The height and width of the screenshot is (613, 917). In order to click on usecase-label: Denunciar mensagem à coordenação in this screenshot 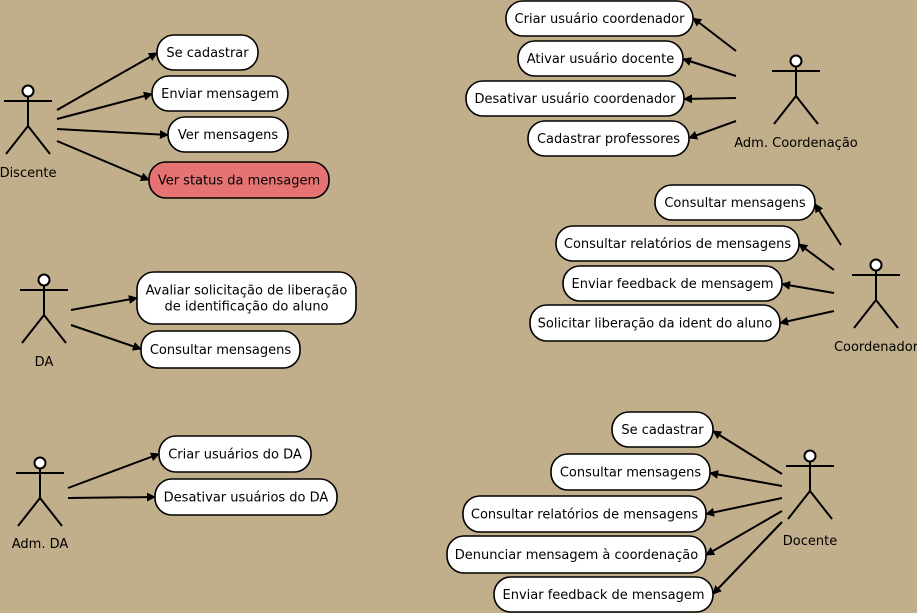, I will do `click(576, 555)`.